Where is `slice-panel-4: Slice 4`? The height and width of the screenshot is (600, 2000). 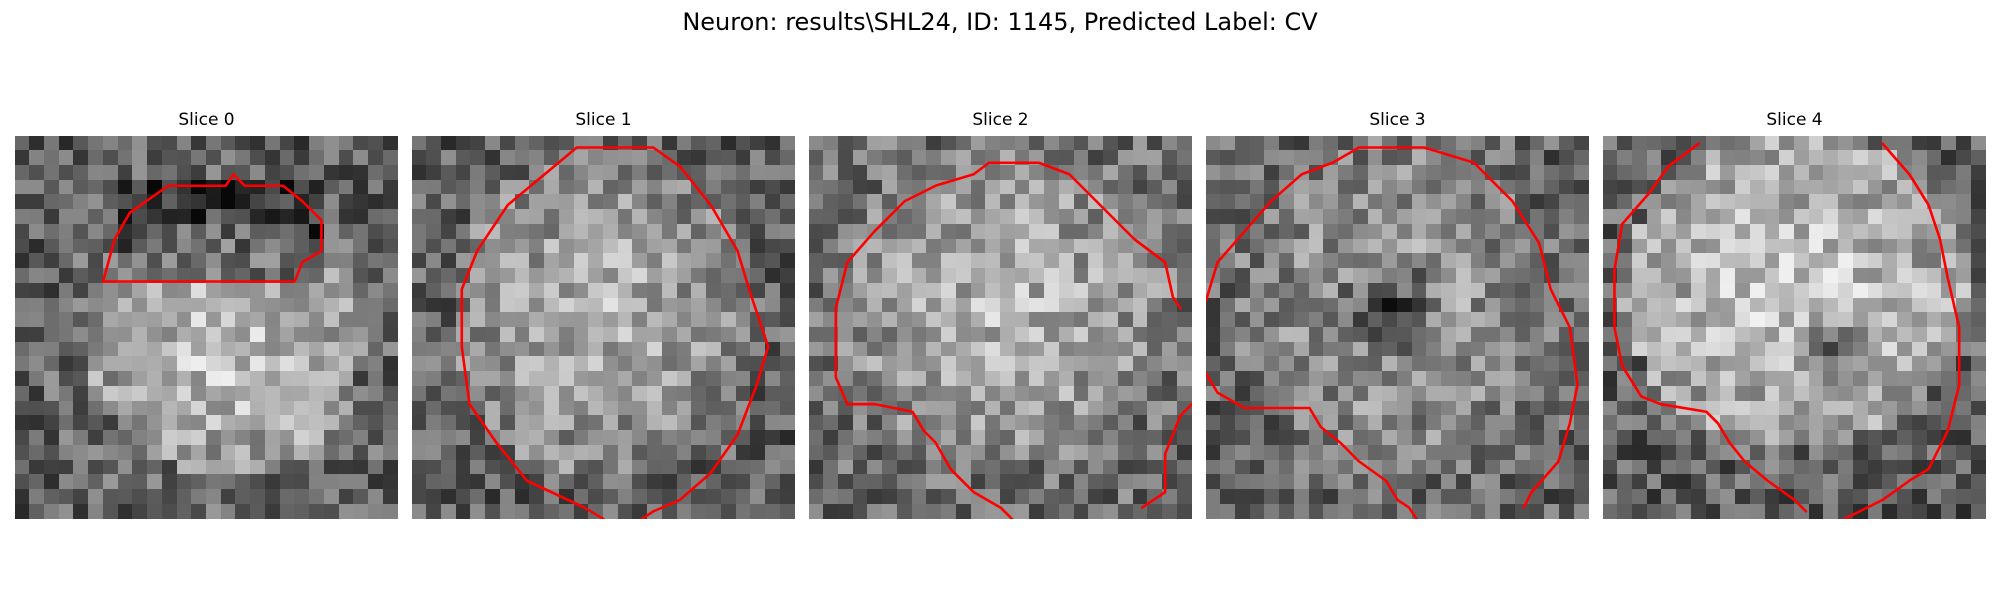 slice-panel-4: Slice 4 is located at coordinates (1794, 314).